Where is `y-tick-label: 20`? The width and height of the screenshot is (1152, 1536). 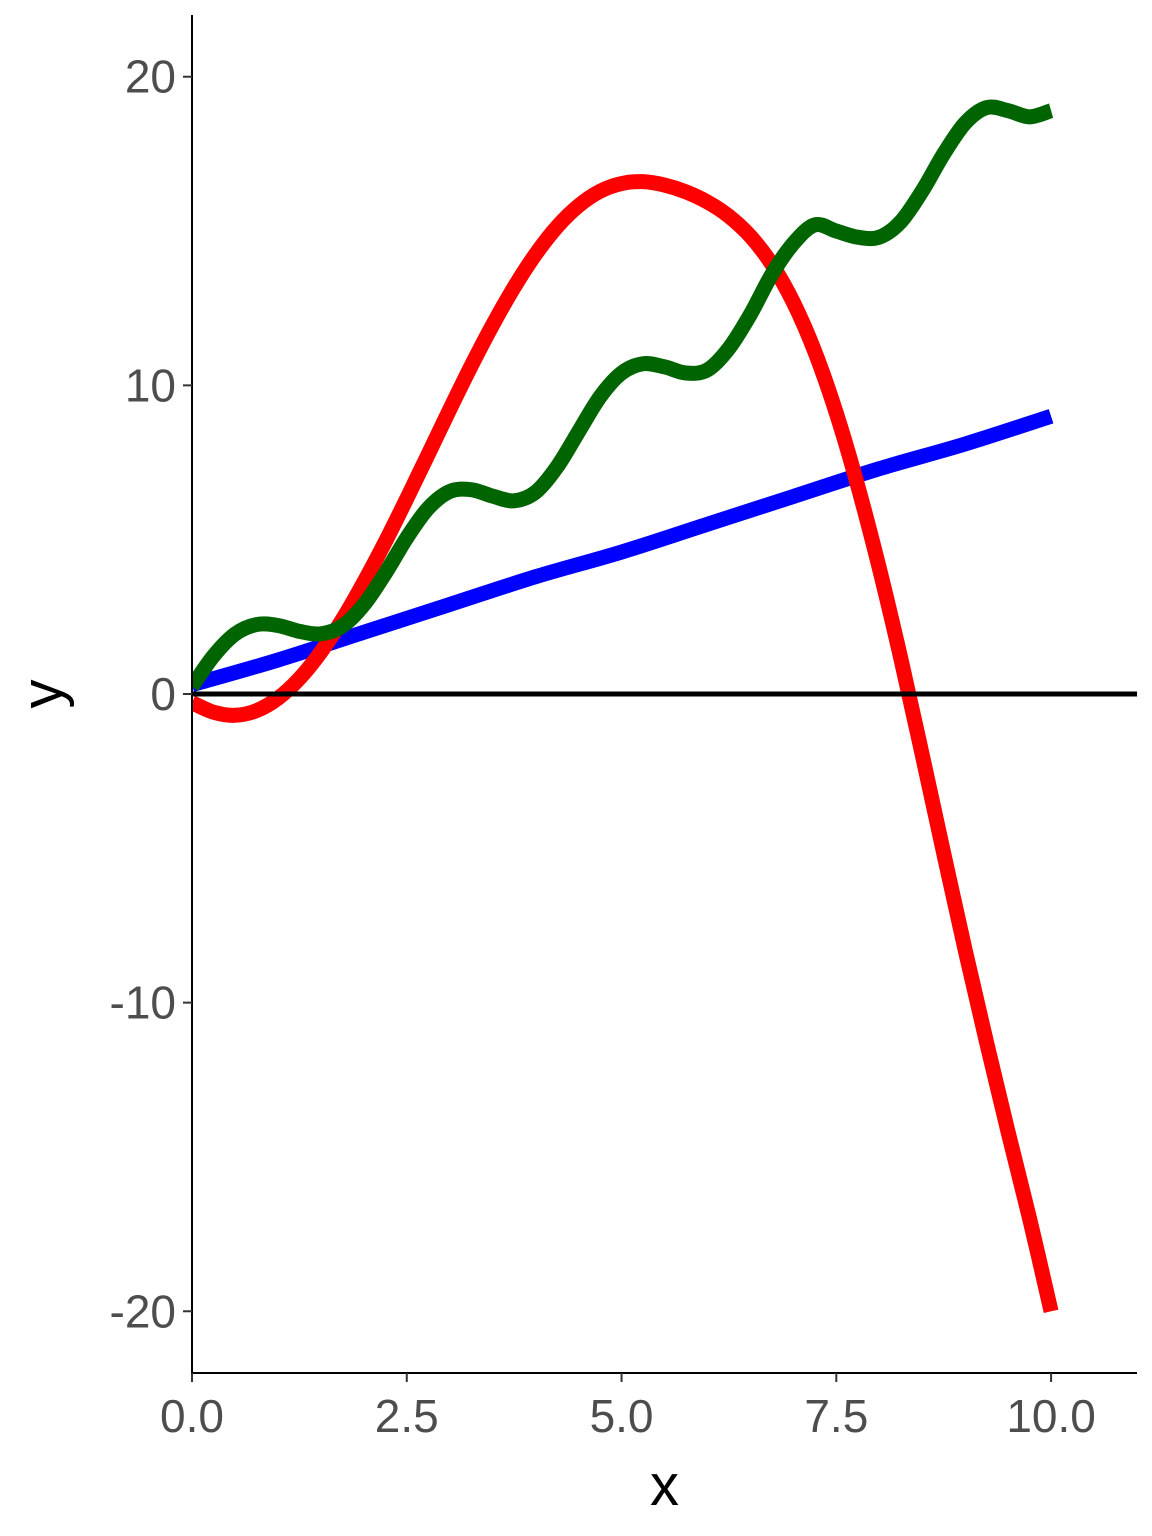
y-tick-label: 20 is located at coordinates (150, 77).